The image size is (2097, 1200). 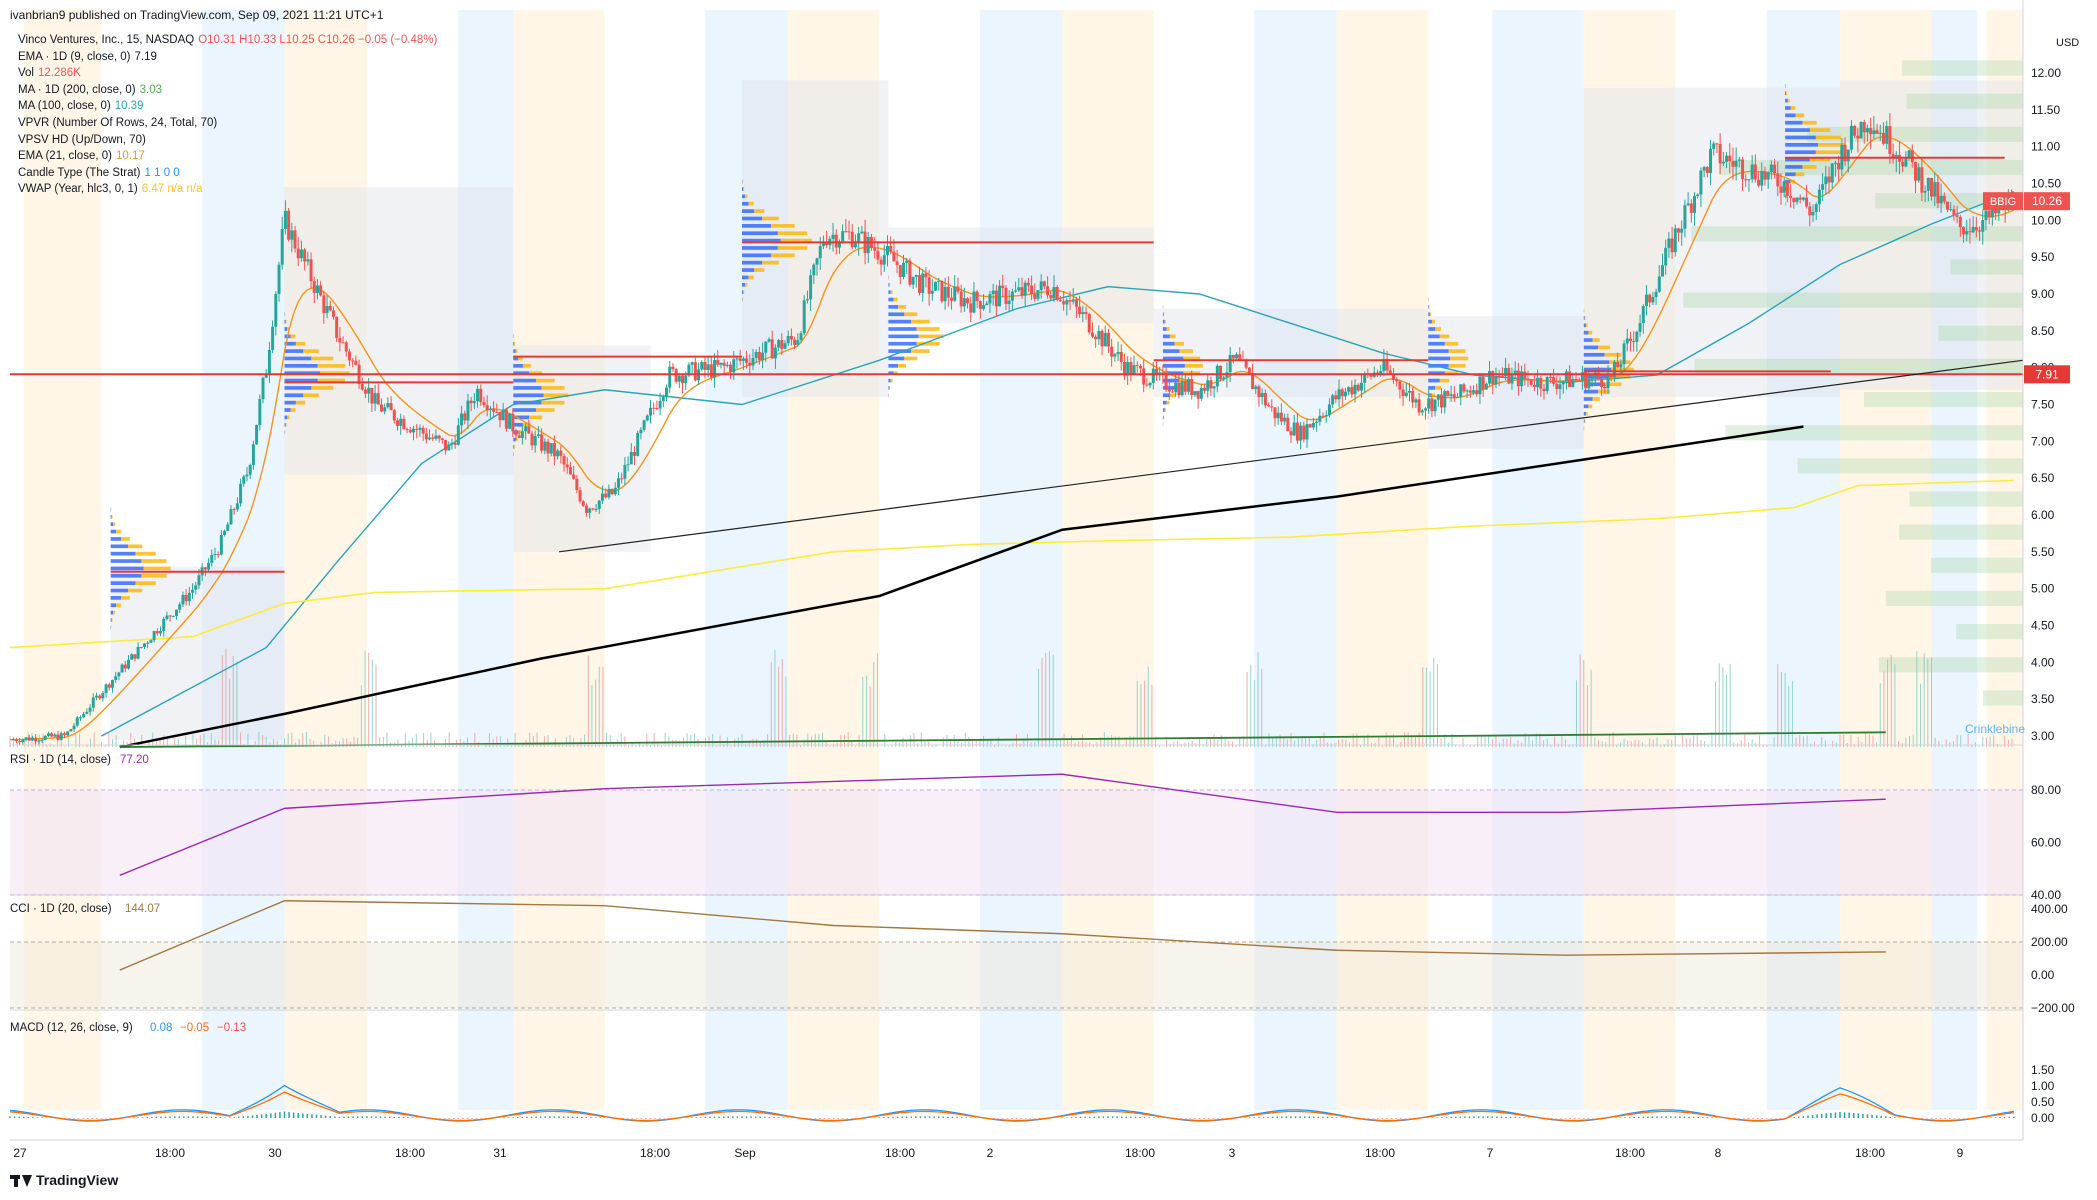 I want to click on legend-row: VPVR (Number Of Rows, 24, Total, 70), so click(x=117, y=123).